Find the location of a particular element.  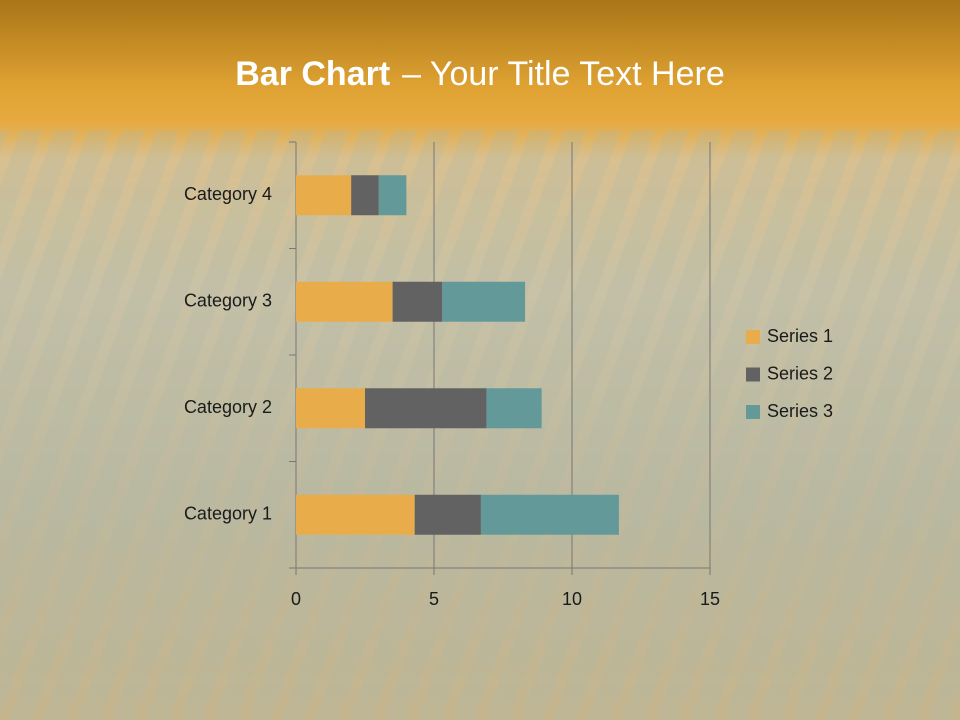

slide-title: Bar Chart – Your Title Text Here is located at coordinates (480, 74).